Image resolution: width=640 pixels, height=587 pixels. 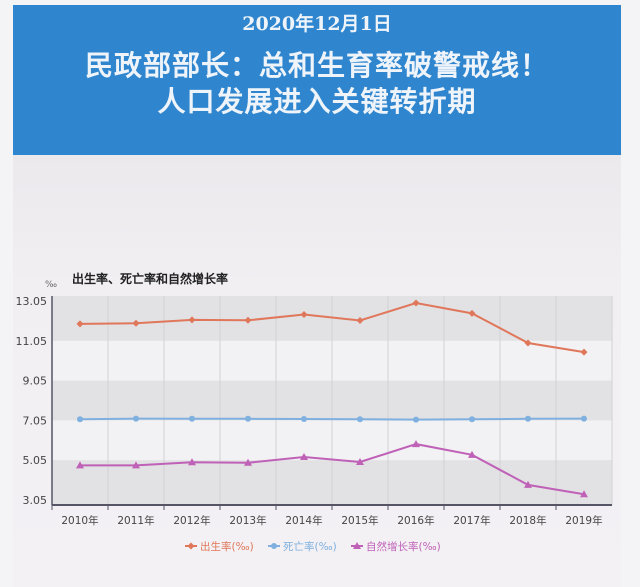 What do you see at coordinates (135, 520) in the screenshot?
I see `x-tick-label: 2011年` at bounding box center [135, 520].